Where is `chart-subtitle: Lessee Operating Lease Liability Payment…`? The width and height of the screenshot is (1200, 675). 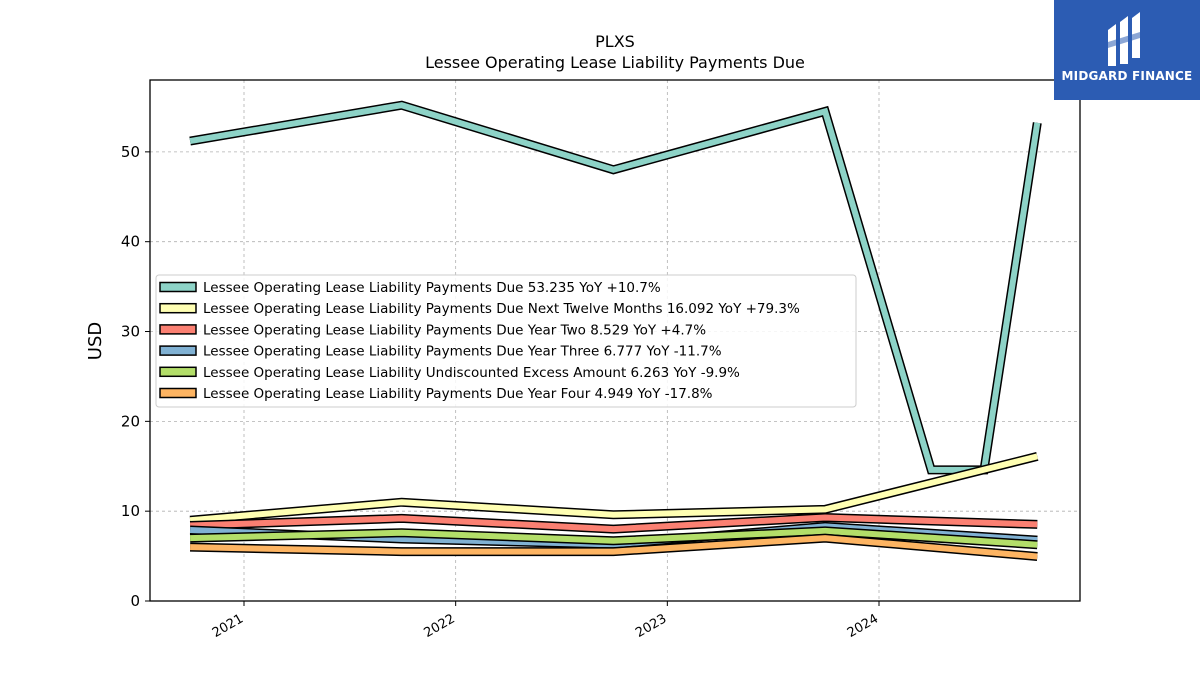
chart-subtitle: Lessee Operating Lease Liability Payment… is located at coordinates (615, 62).